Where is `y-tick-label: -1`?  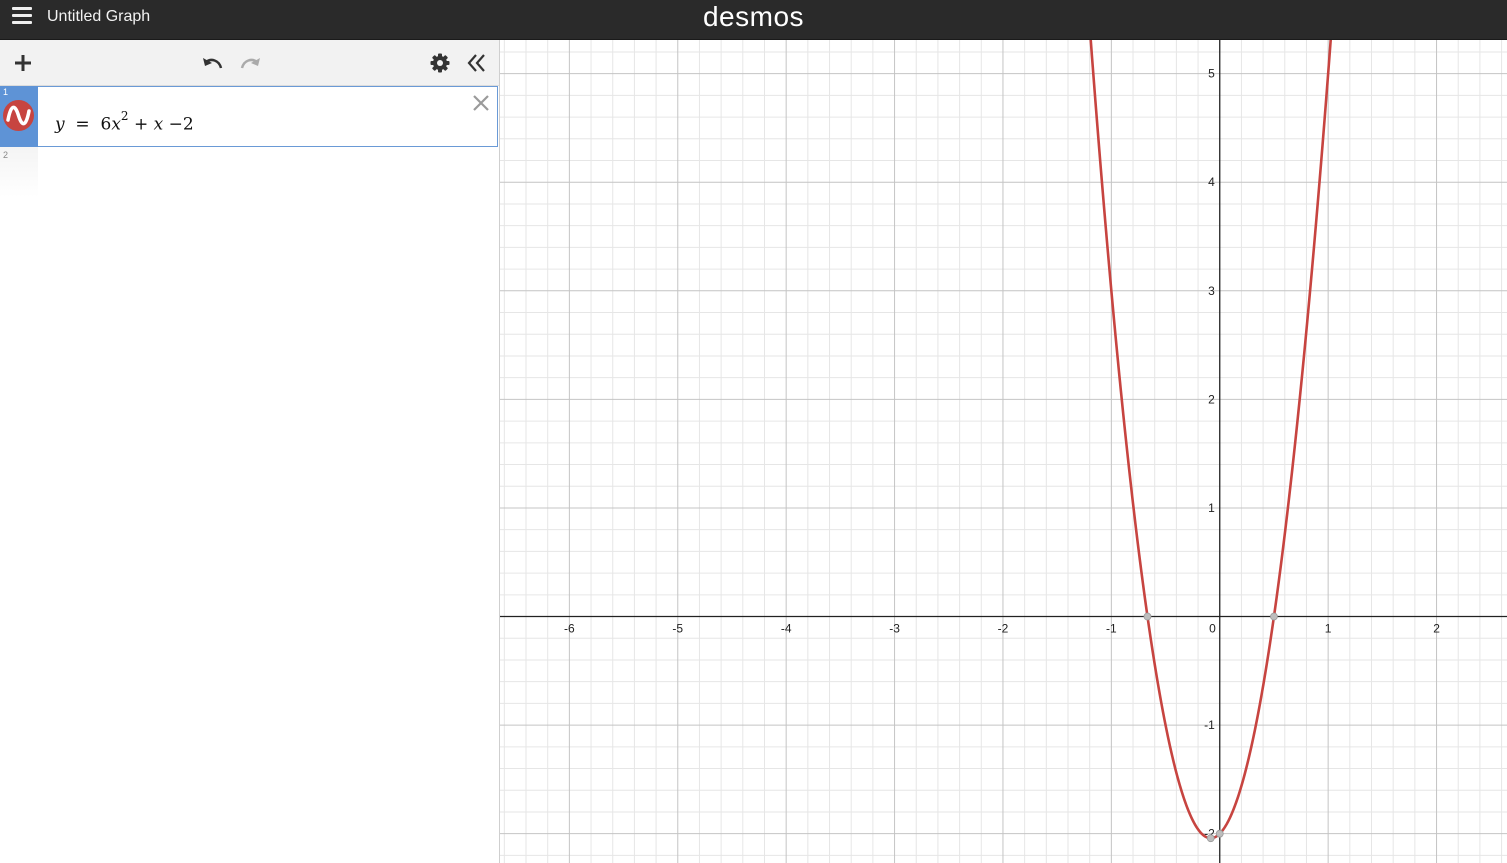 y-tick-label: -1 is located at coordinates (1209, 725).